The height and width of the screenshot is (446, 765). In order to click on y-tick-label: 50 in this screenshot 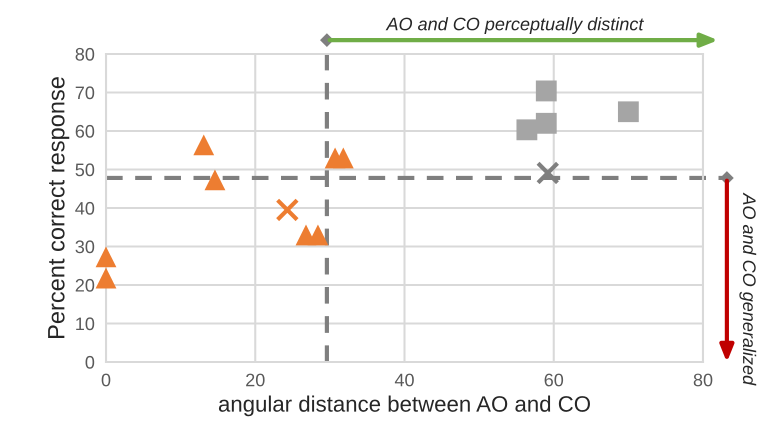, I will do `click(85, 169)`.